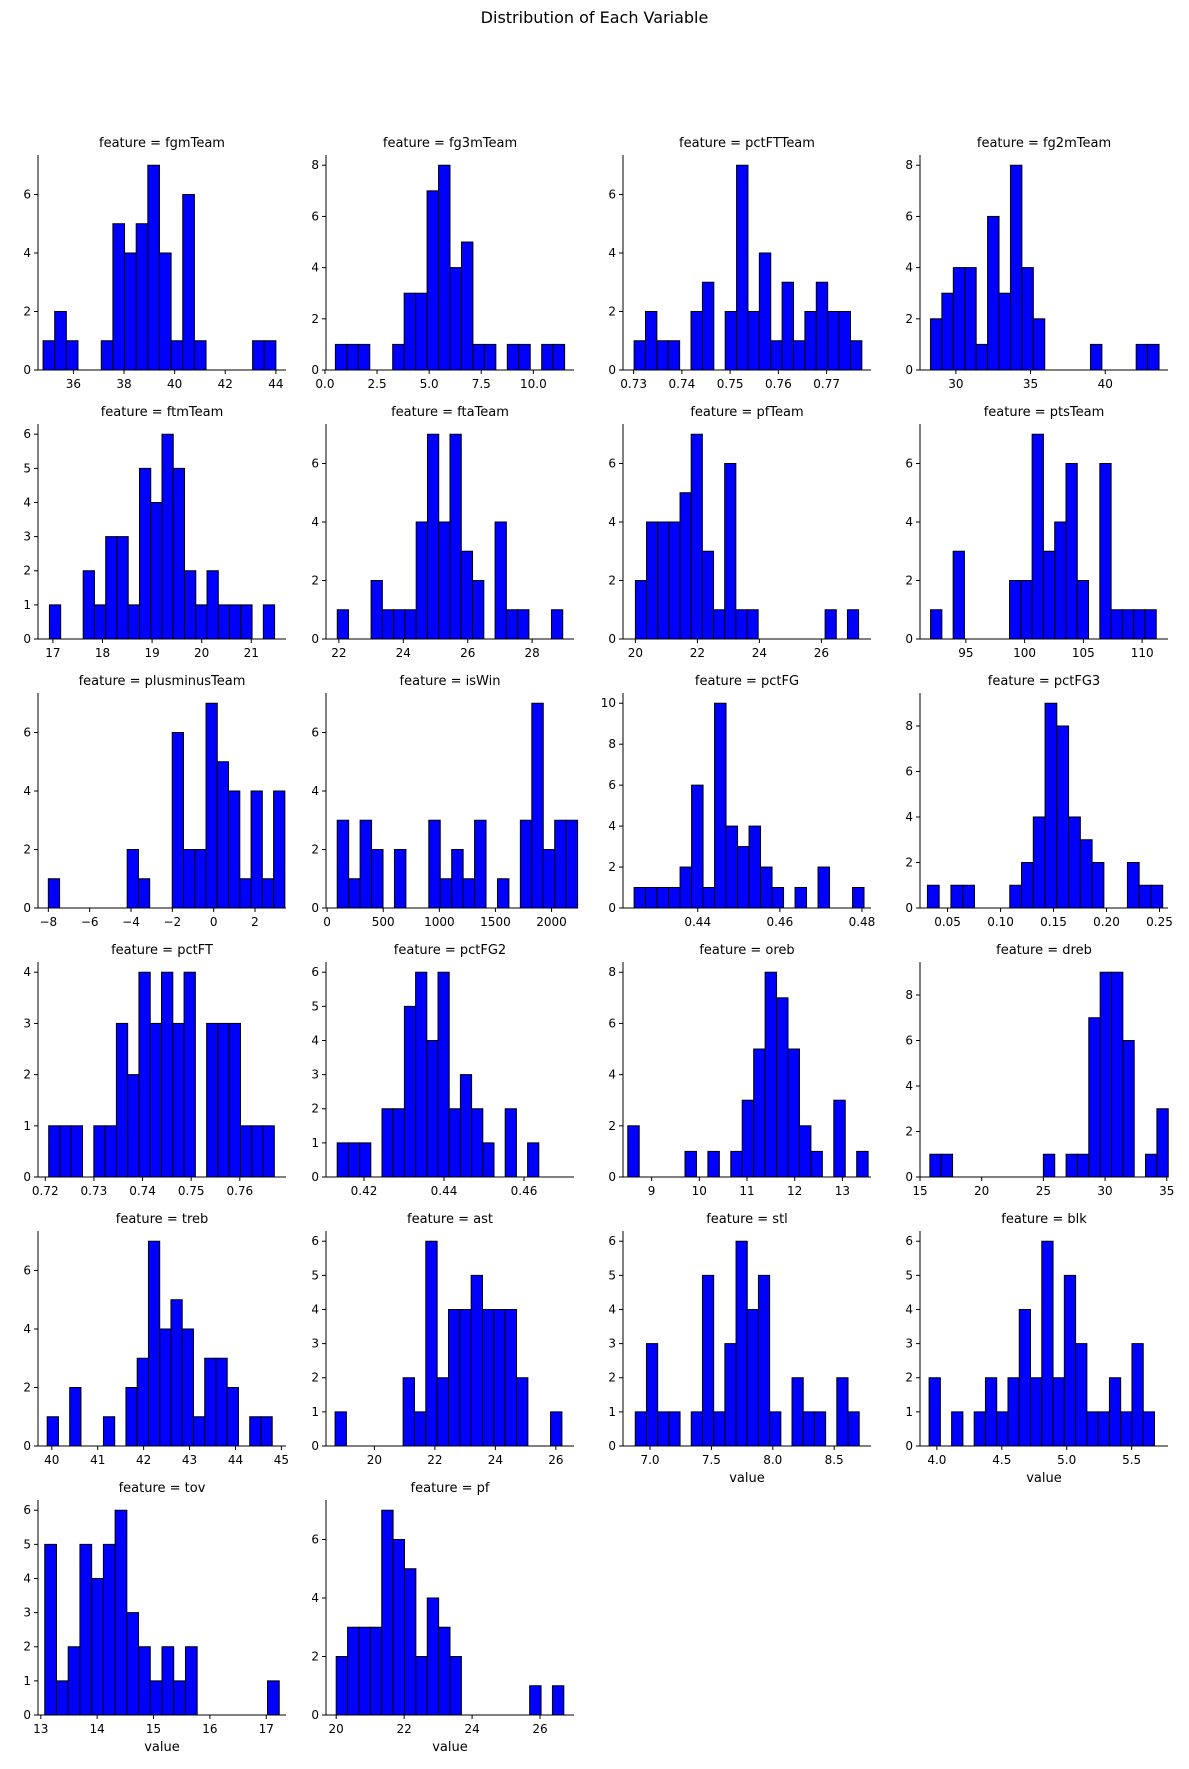 The image size is (1189, 1769). Describe the element at coordinates (27, 1544) in the screenshot. I see `y-tick-label: 5` at that location.